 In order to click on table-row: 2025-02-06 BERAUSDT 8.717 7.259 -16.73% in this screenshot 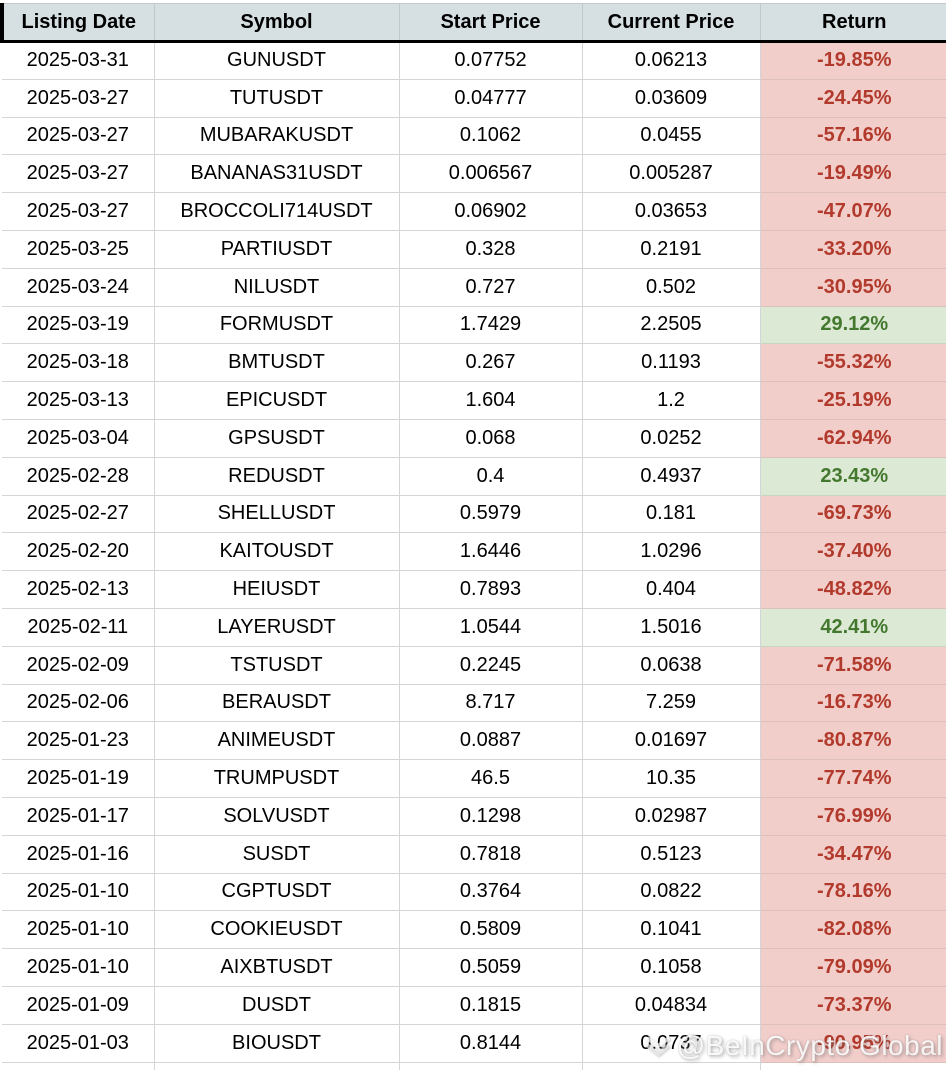, I will do `click(474, 703)`.